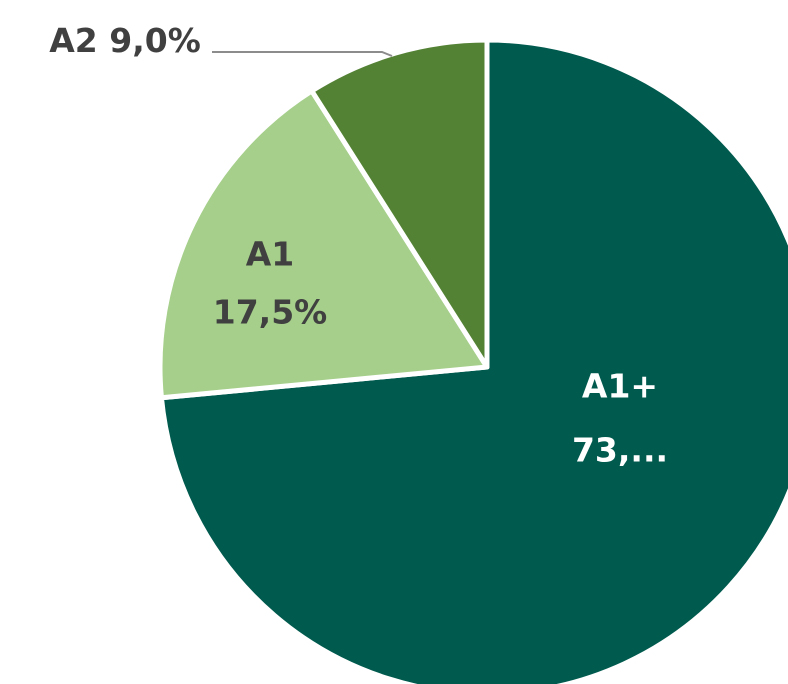 This screenshot has height=684, width=788. What do you see at coordinates (399, 203) in the screenshot?
I see `pie-slice` at bounding box center [399, 203].